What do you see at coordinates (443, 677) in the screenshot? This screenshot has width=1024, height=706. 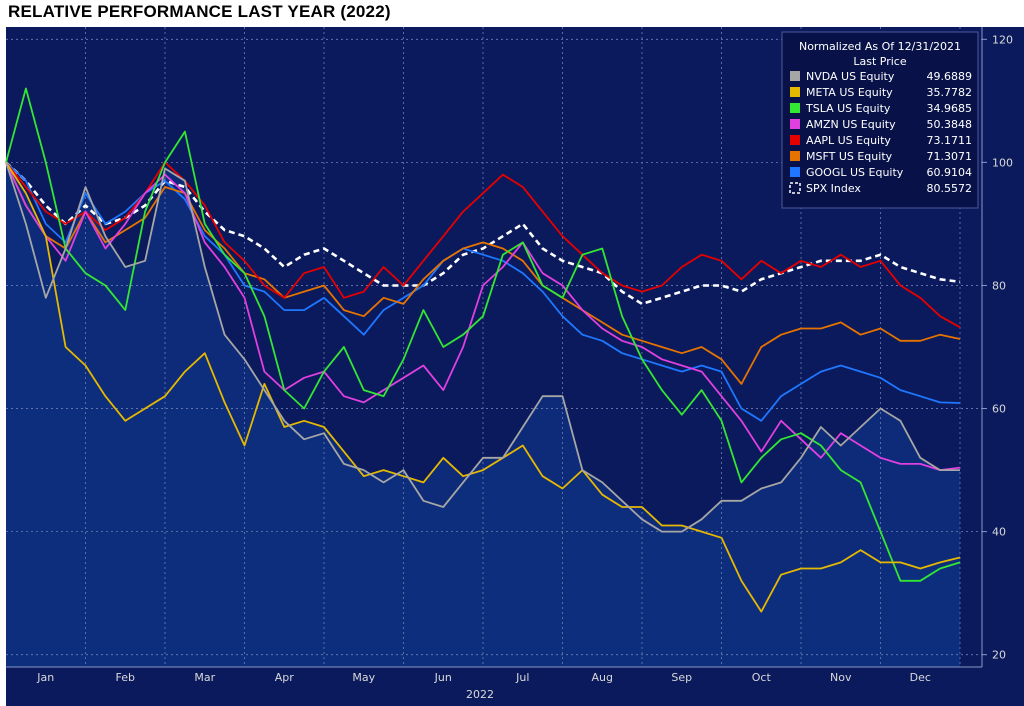 I see `x-tick-label-jun: Jun` at bounding box center [443, 677].